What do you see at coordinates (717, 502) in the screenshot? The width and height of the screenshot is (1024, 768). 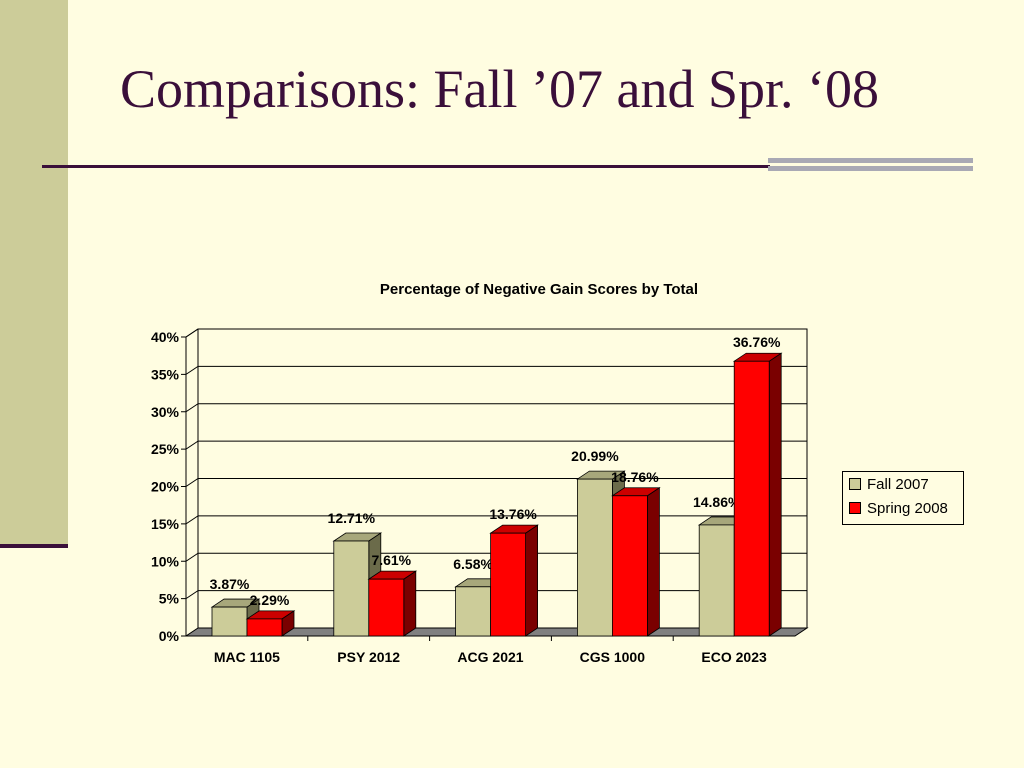 I see `data-label-fall-2007: 14.86%` at bounding box center [717, 502].